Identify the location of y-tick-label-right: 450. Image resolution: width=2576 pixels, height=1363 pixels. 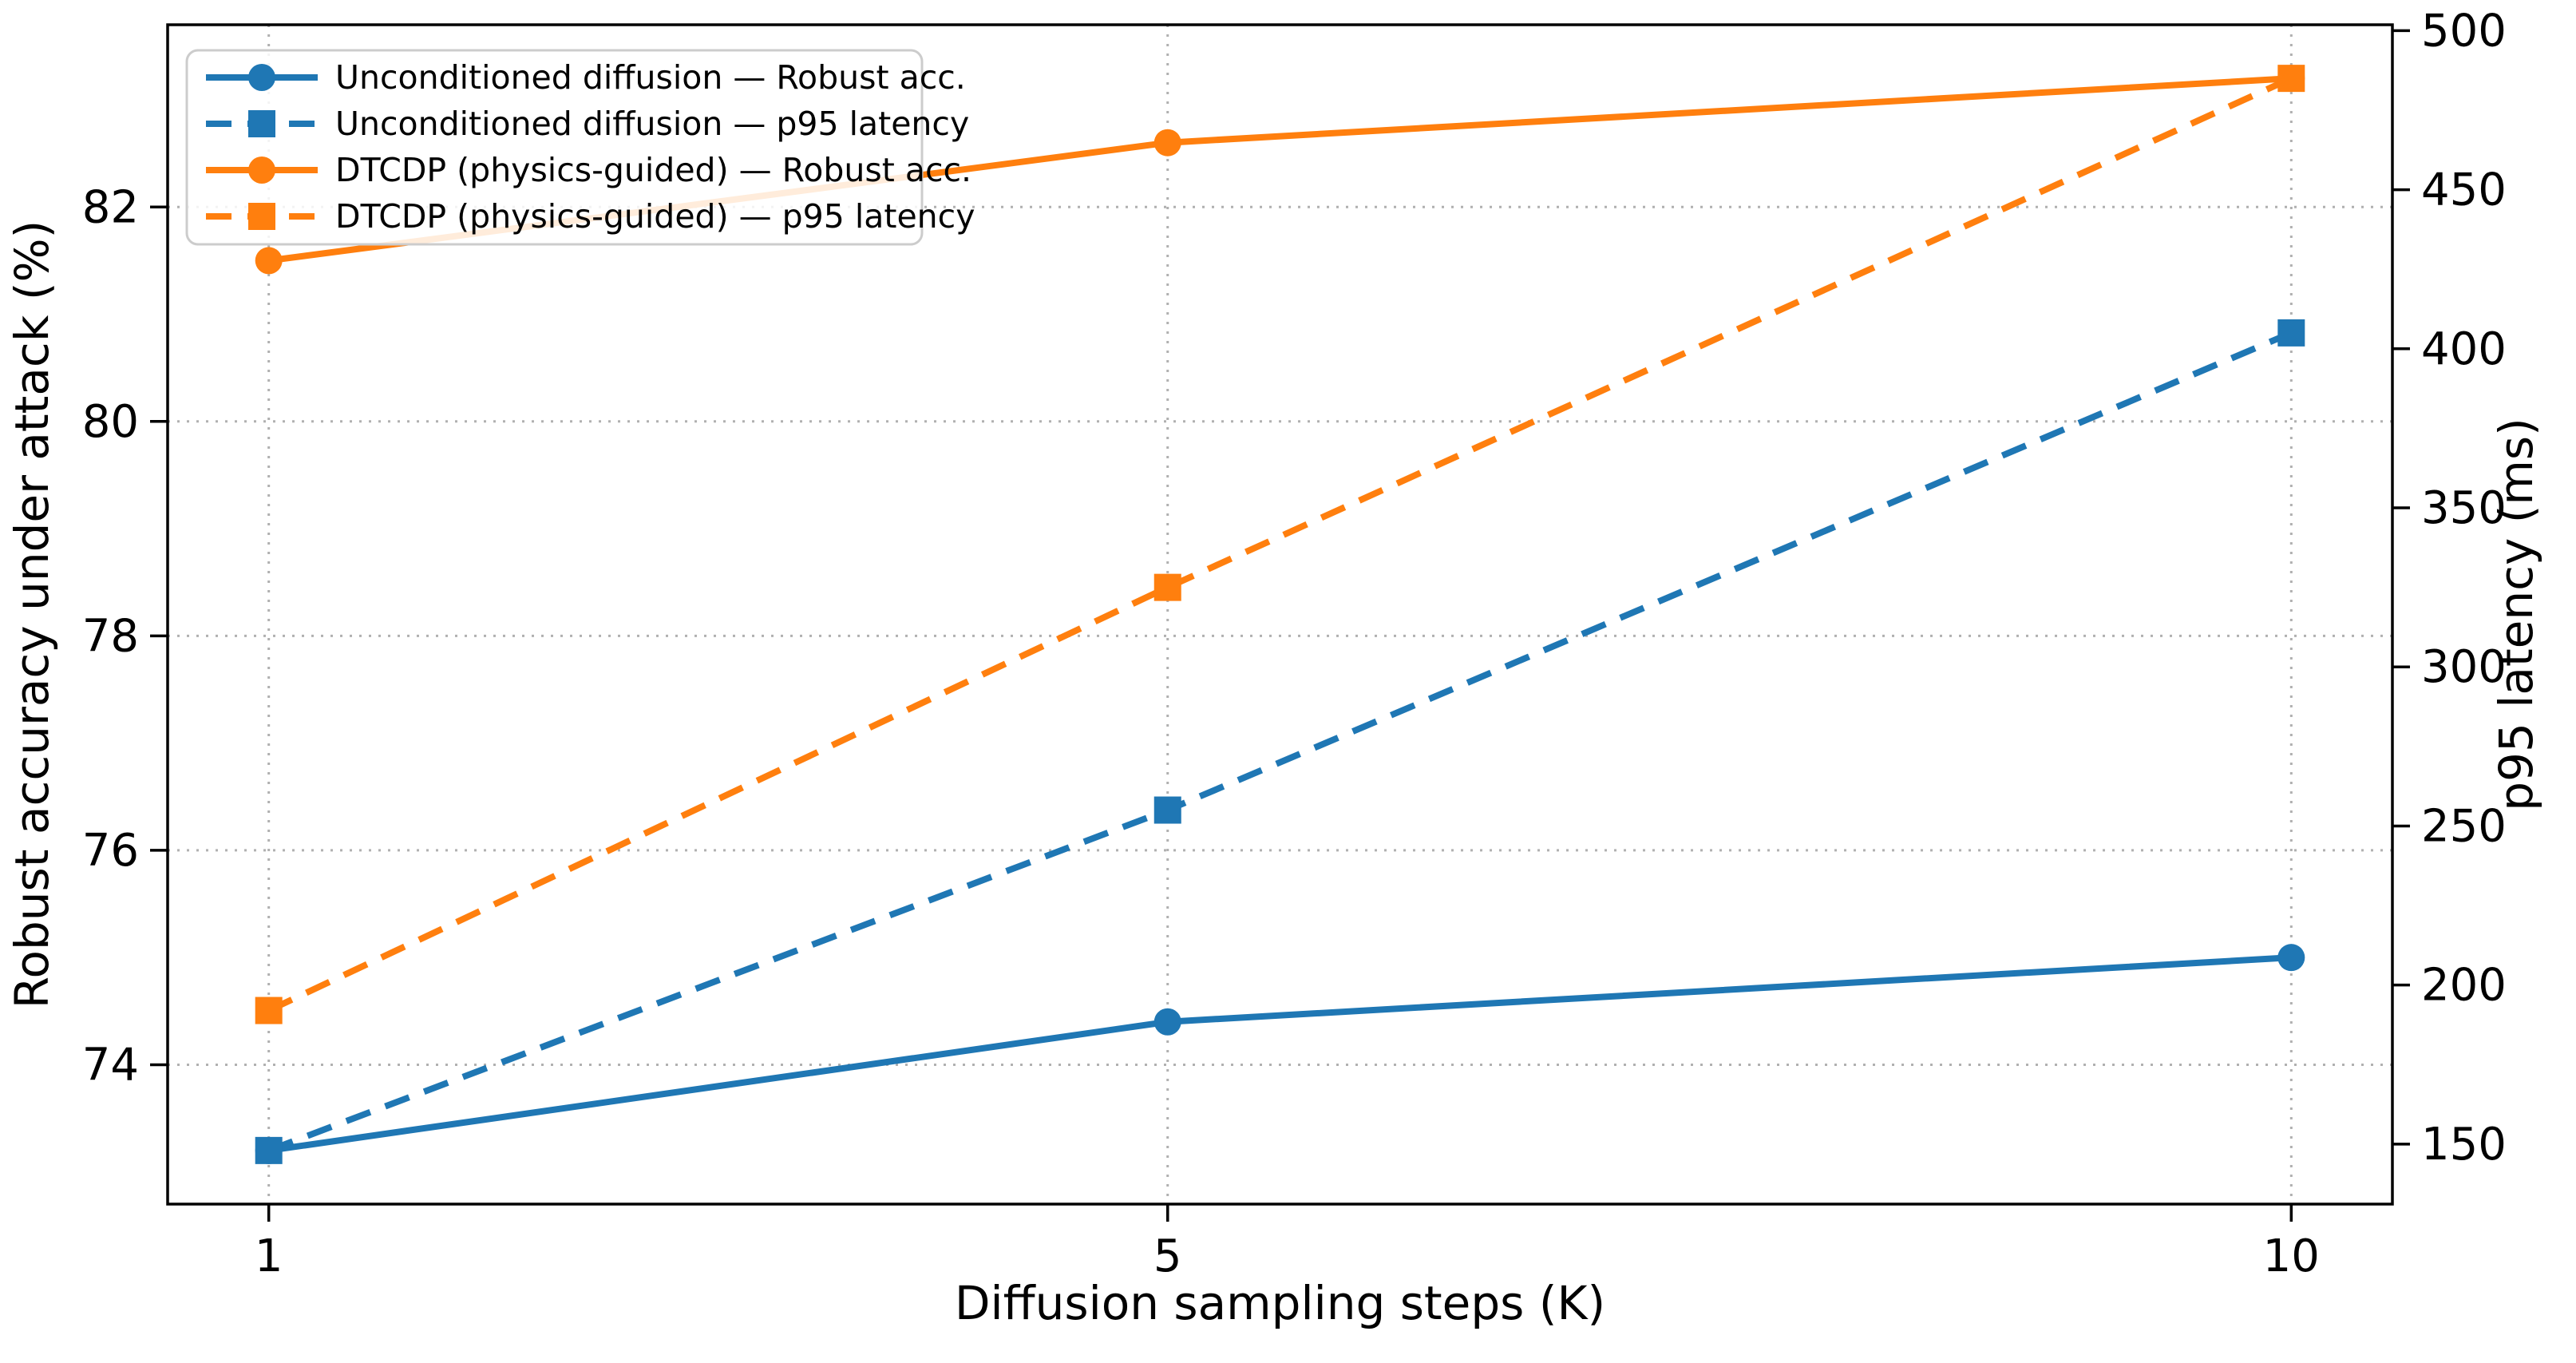
(2464, 190).